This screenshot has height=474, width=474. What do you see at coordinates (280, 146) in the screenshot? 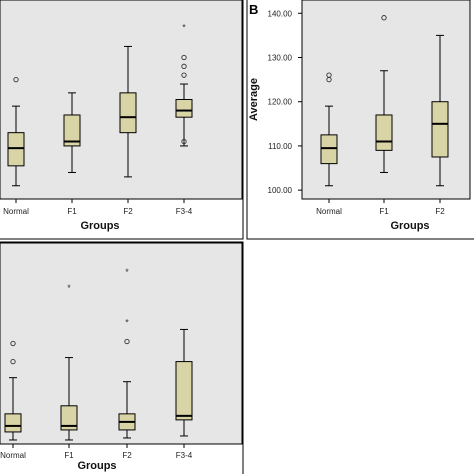
I see `y-tick-label: 110.00` at bounding box center [280, 146].